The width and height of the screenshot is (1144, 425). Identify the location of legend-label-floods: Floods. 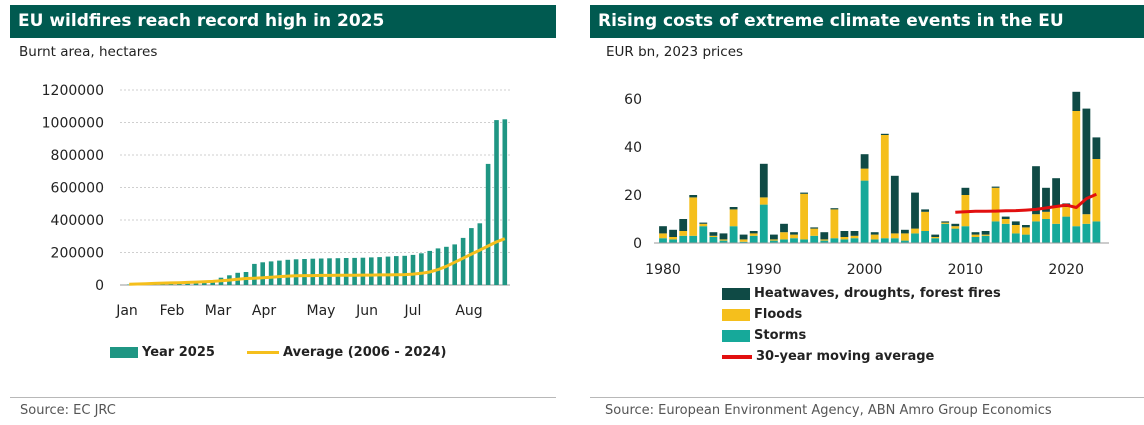
(778, 314).